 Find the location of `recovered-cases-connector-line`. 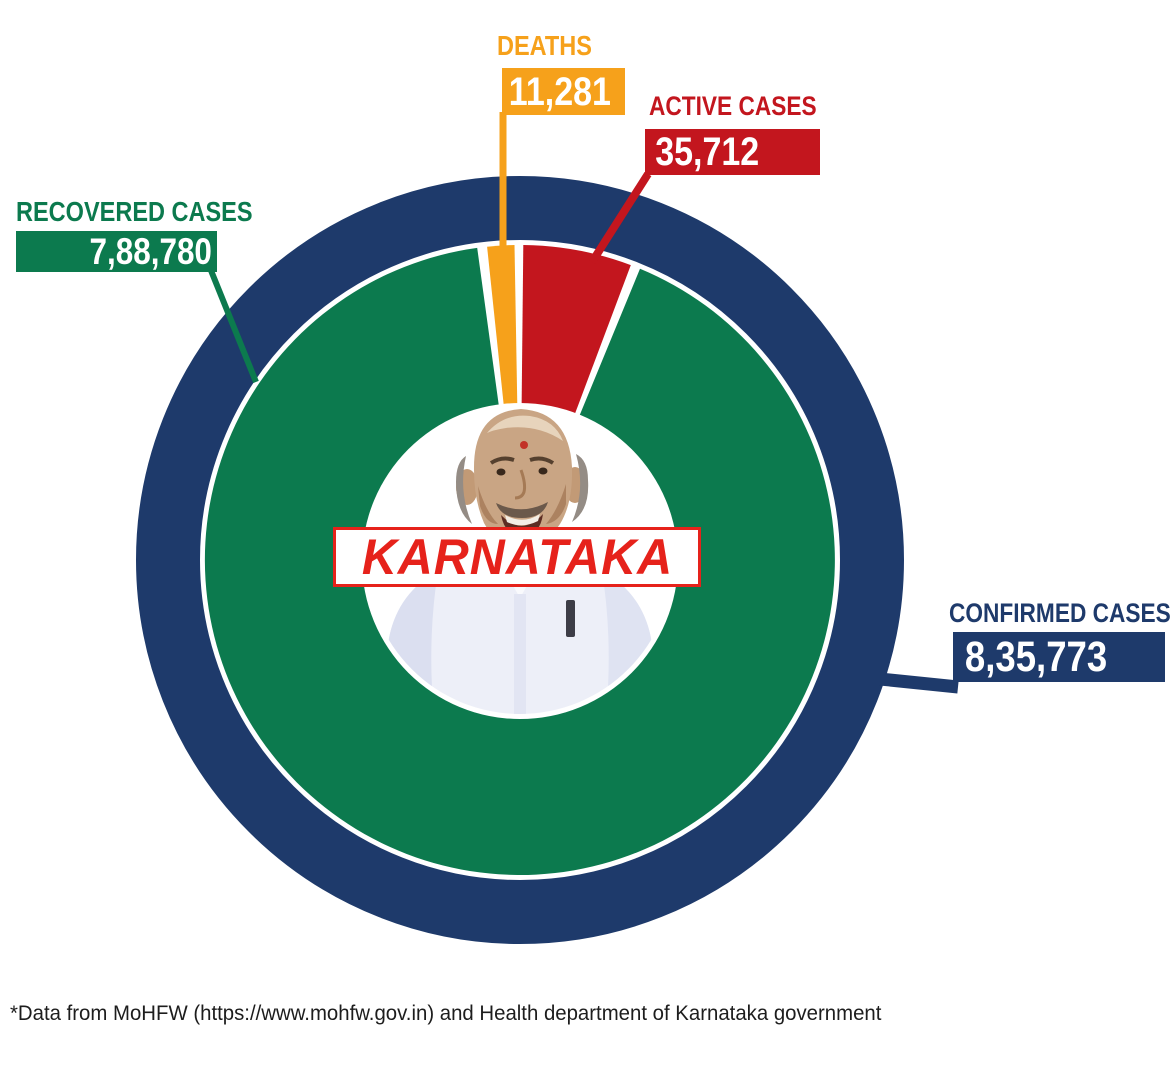

recovered-cases-connector-line is located at coordinates (233, 325).